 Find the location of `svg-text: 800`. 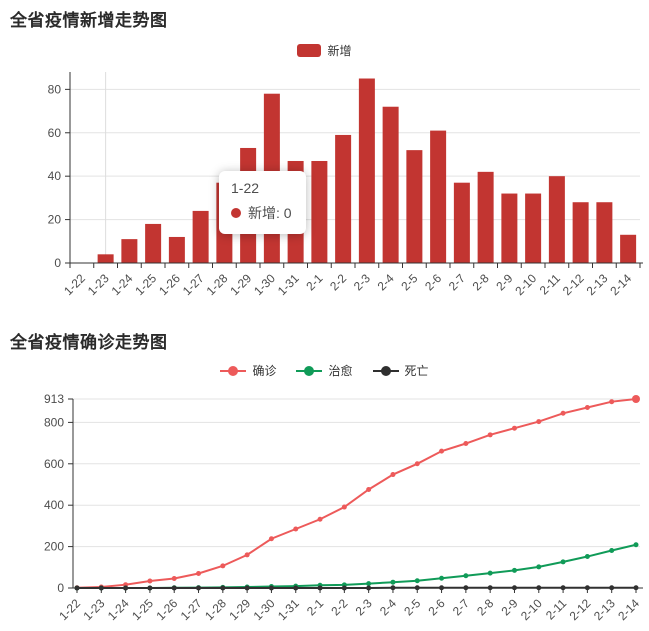

svg-text: 800 is located at coordinates (54, 422).